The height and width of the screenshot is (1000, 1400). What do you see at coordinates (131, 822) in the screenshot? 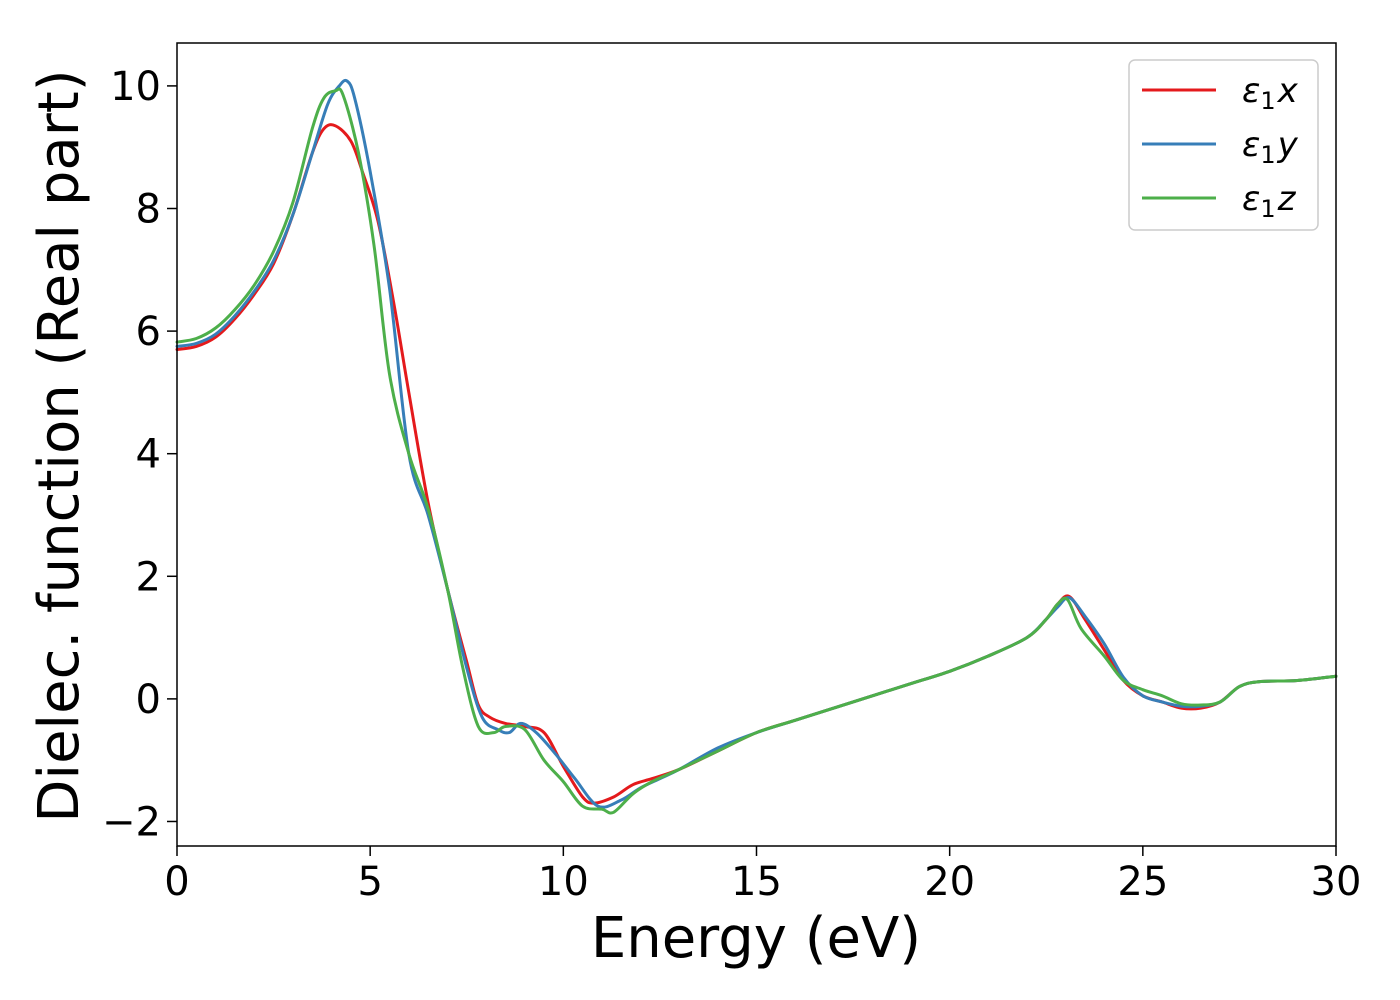
I see `y-tick-label: −2` at bounding box center [131, 822].